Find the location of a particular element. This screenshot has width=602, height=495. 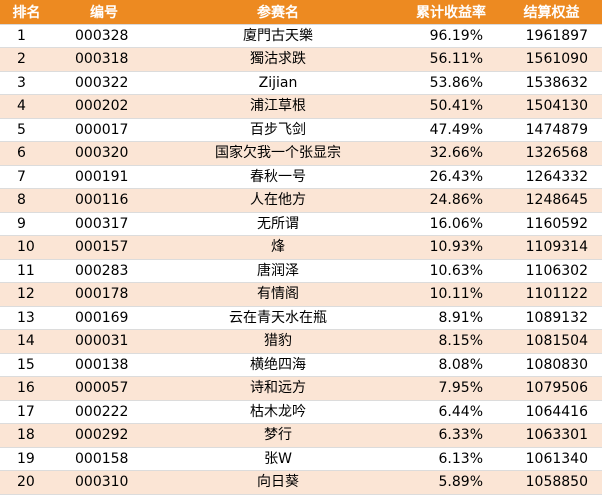

rank-cell: 1 is located at coordinates (26, 36).